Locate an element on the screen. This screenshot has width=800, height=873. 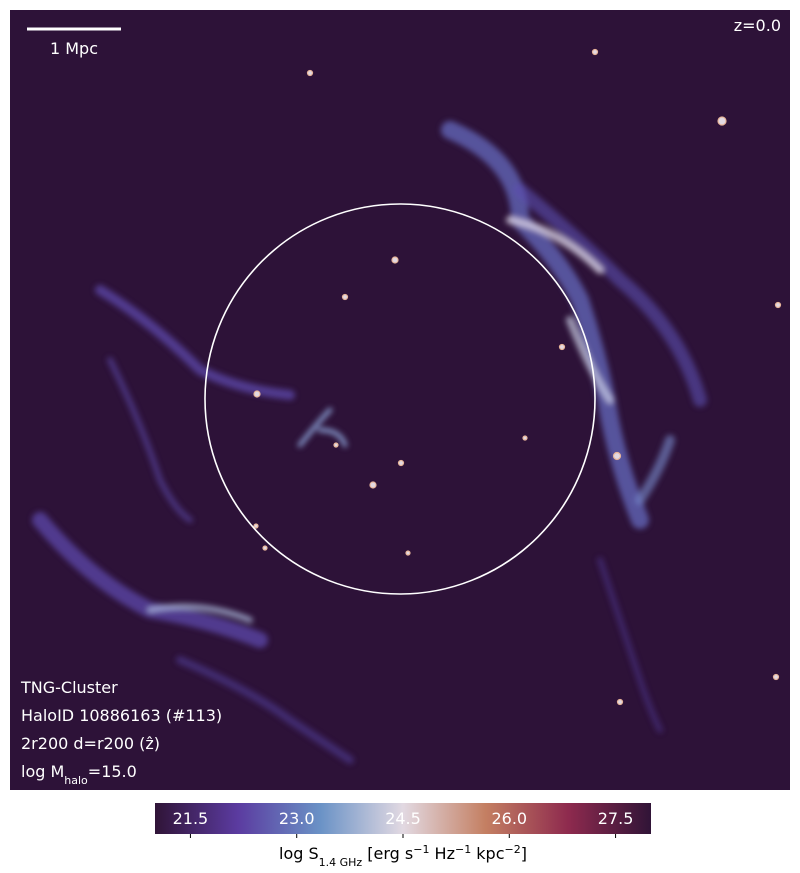
redshift-label: z=0.0 is located at coordinates (757, 25).